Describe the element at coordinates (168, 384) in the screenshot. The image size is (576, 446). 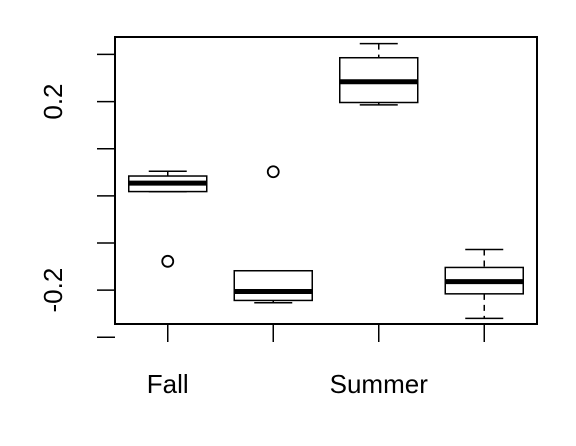
I see `x-tick-label: Fall` at that location.